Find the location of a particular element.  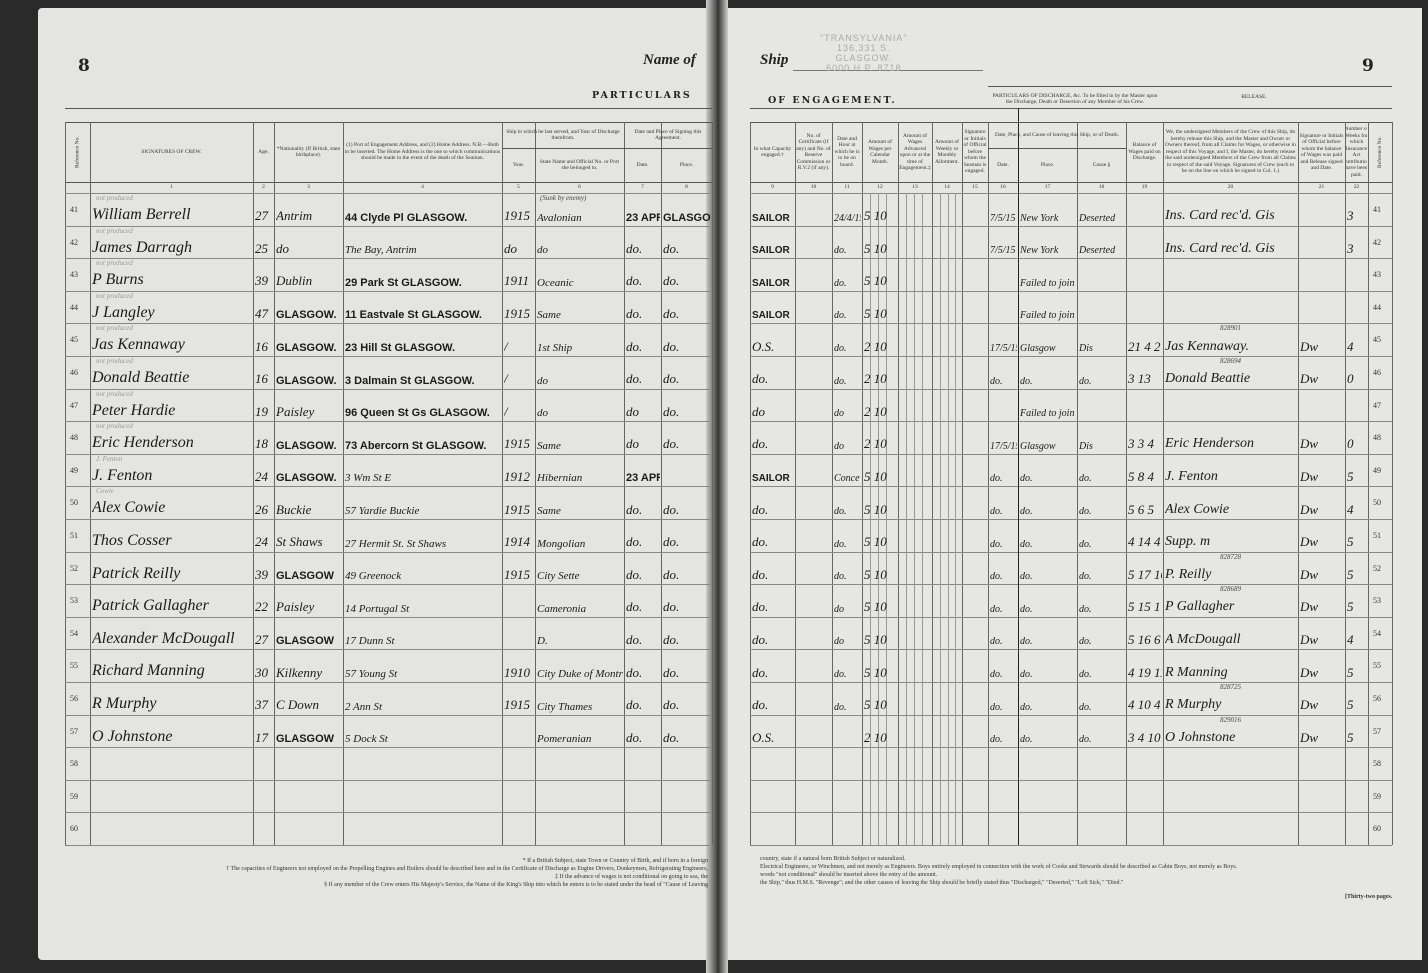

crew-cell: 23 APR 1915 is located at coordinates (643, 217).